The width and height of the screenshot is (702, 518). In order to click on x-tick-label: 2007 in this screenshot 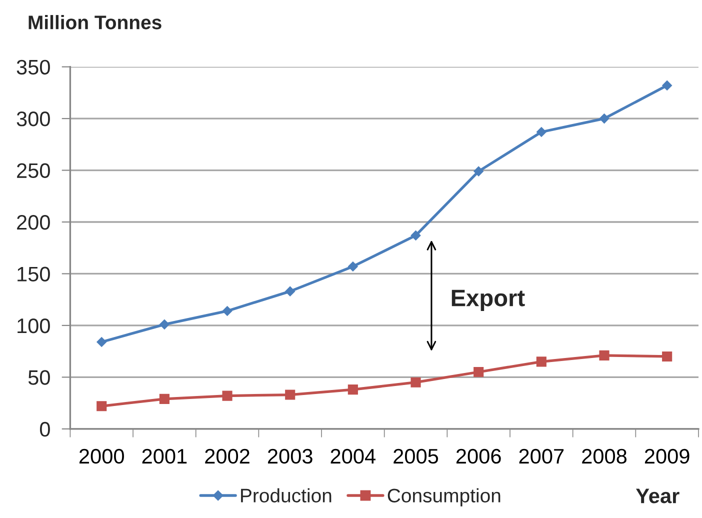, I will do `click(541, 456)`.